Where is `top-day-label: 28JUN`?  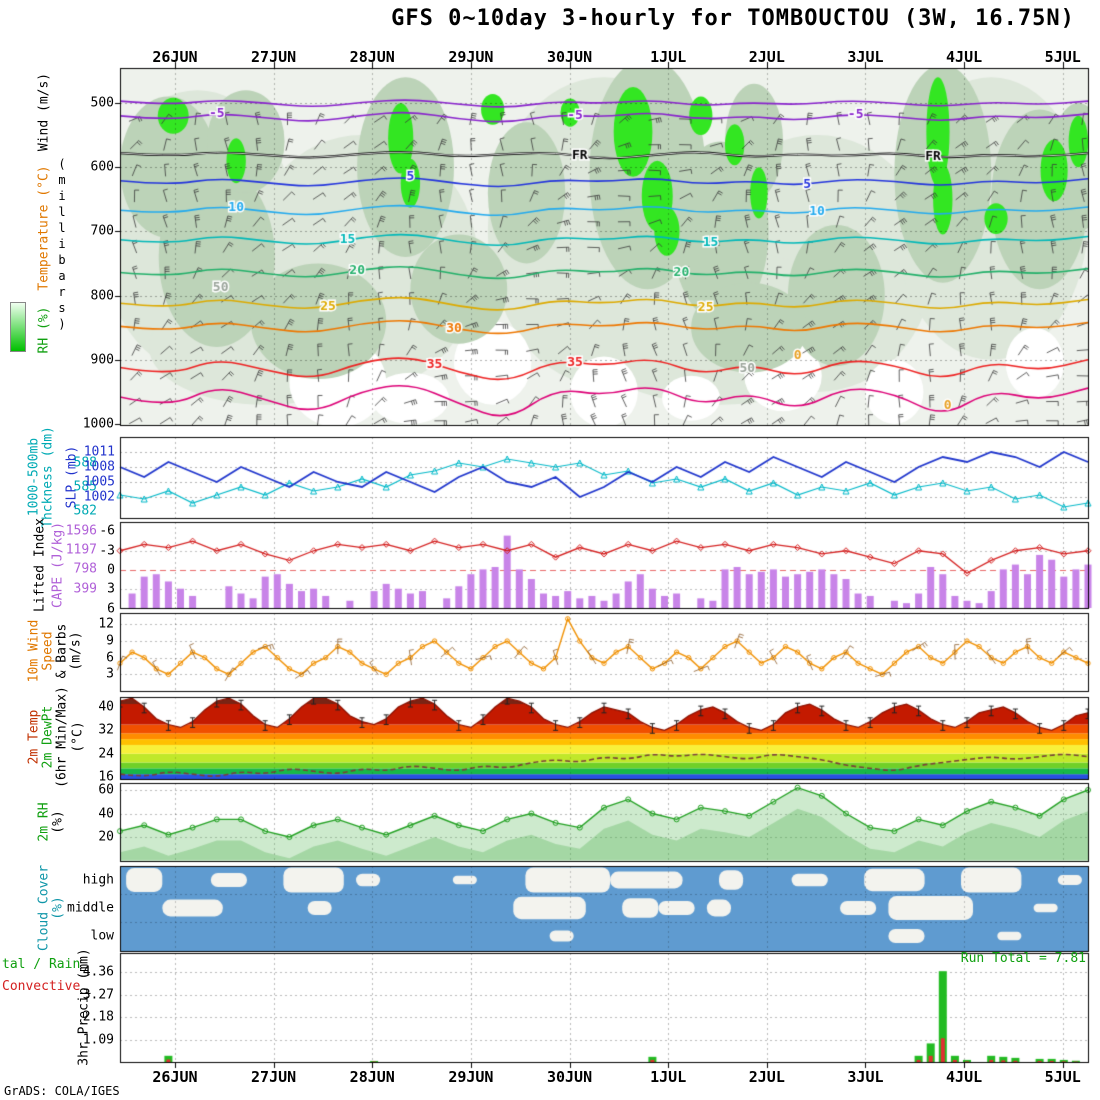 top-day-label: 28JUN is located at coordinates (372, 57).